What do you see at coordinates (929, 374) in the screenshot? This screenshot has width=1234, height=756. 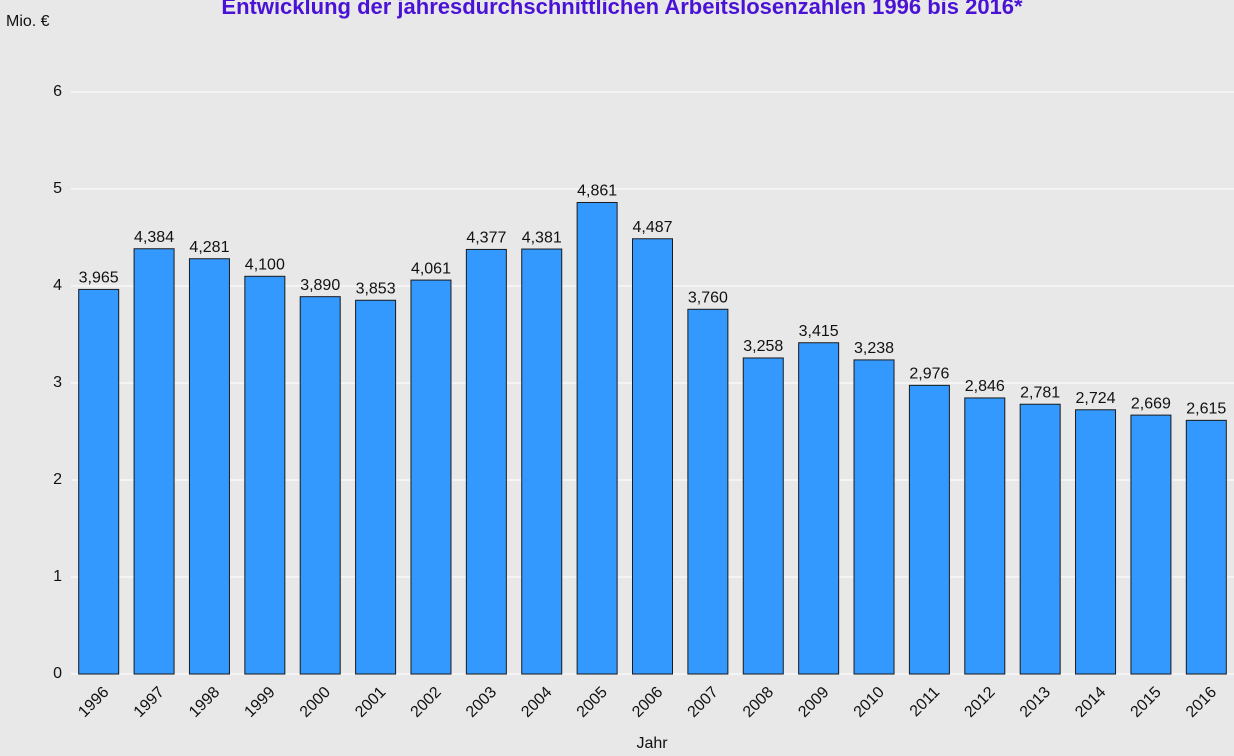 I see `value-label: 2,976` at bounding box center [929, 374].